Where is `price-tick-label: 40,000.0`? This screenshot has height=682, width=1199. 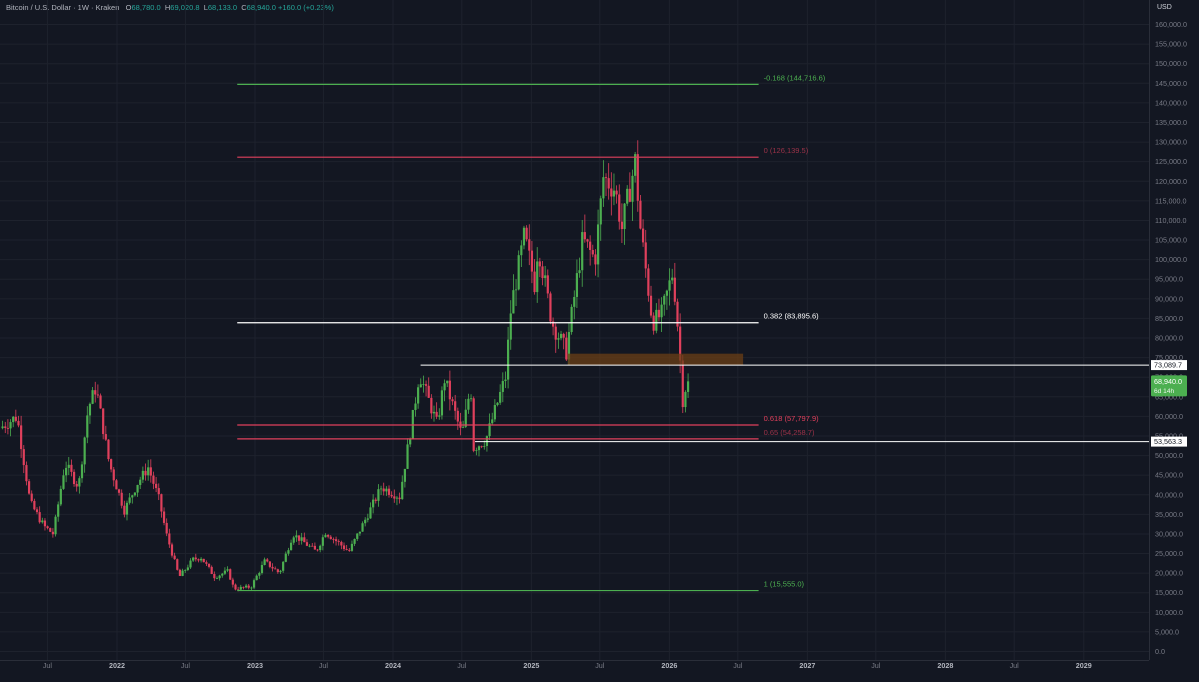
price-tick-label: 40,000.0 is located at coordinates (1169, 494).